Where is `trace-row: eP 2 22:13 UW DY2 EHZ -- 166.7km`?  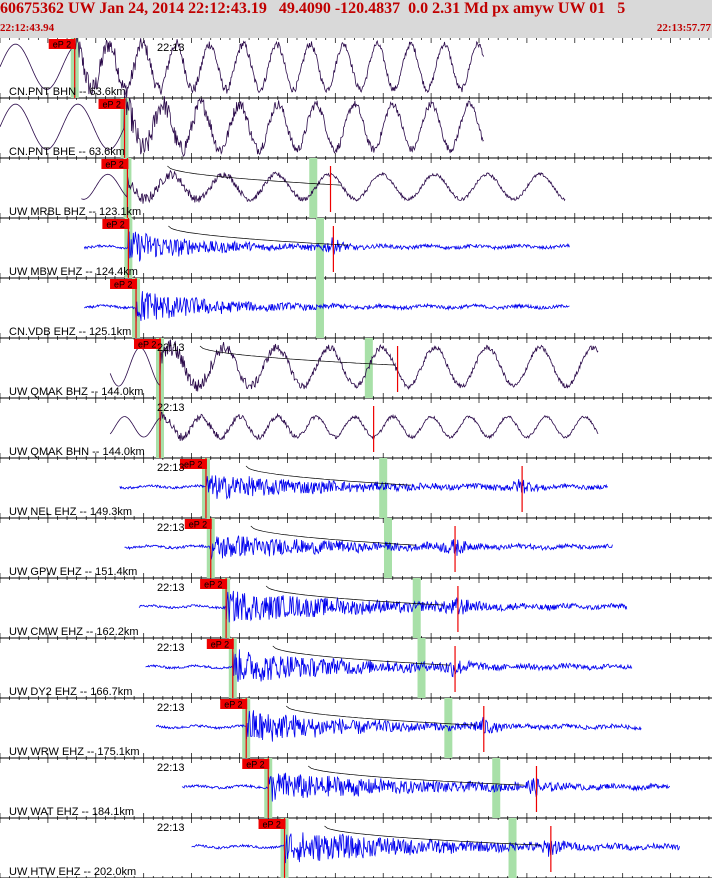
trace-row: eP 2 22:13 UW DY2 EHZ -- 166.7km is located at coordinates (356, 668).